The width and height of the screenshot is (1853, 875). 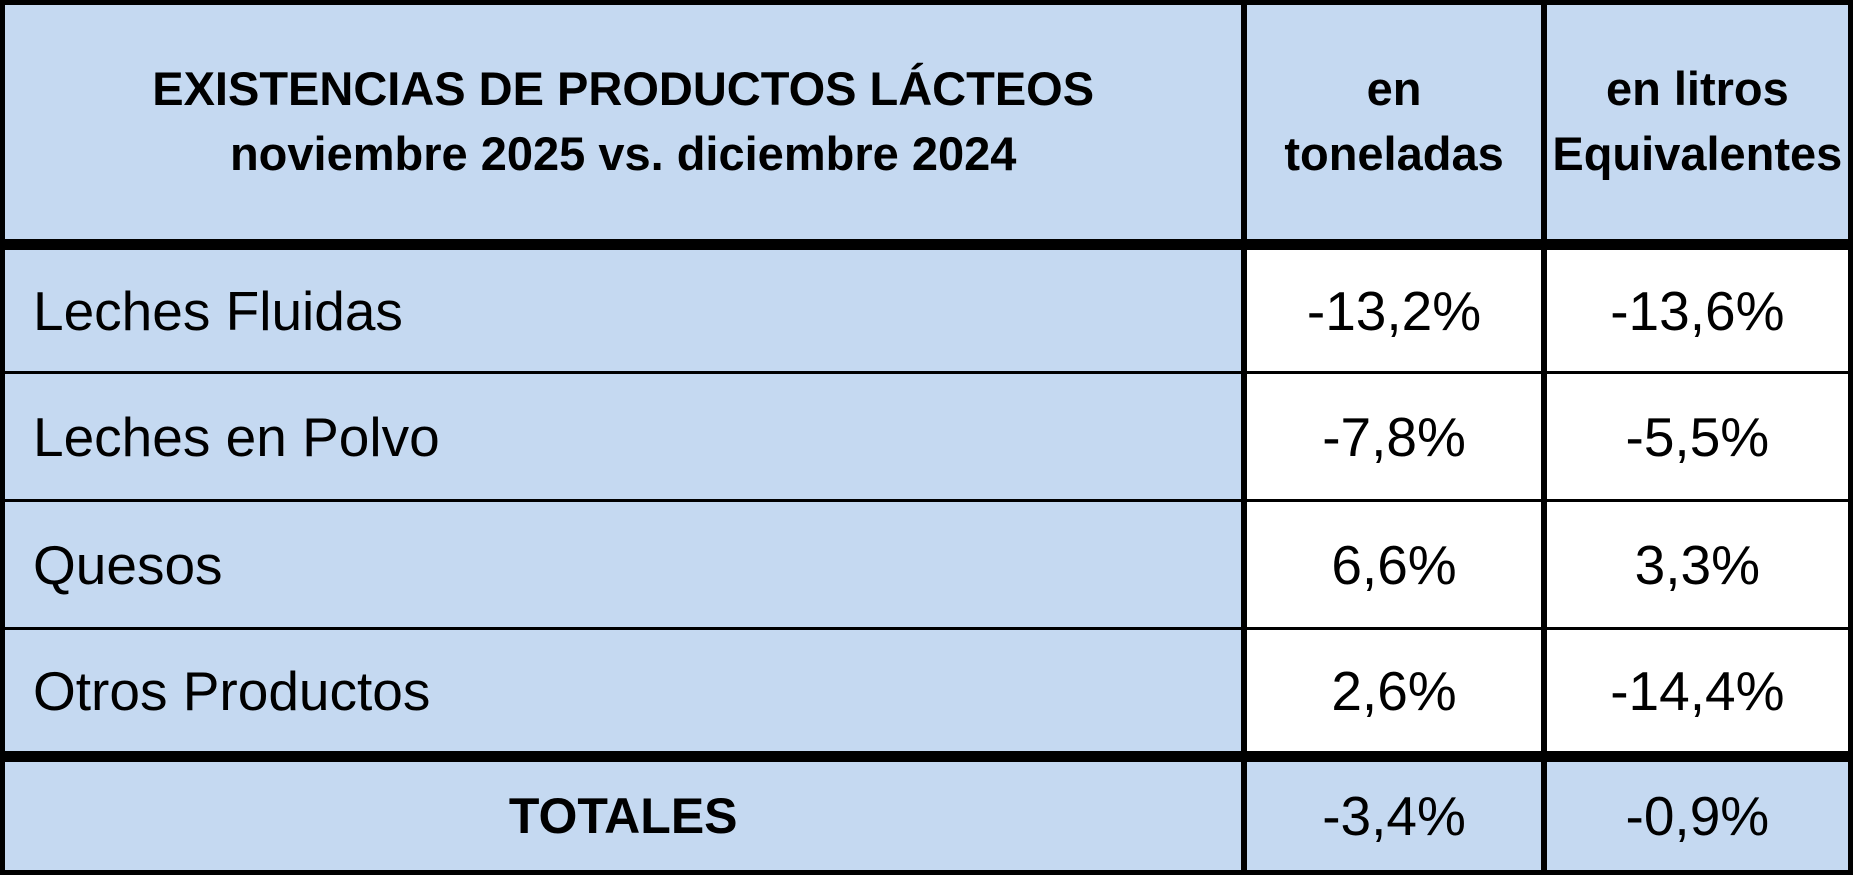 I want to click on value-toneladas: -13,2%, so click(x=1392, y=309).